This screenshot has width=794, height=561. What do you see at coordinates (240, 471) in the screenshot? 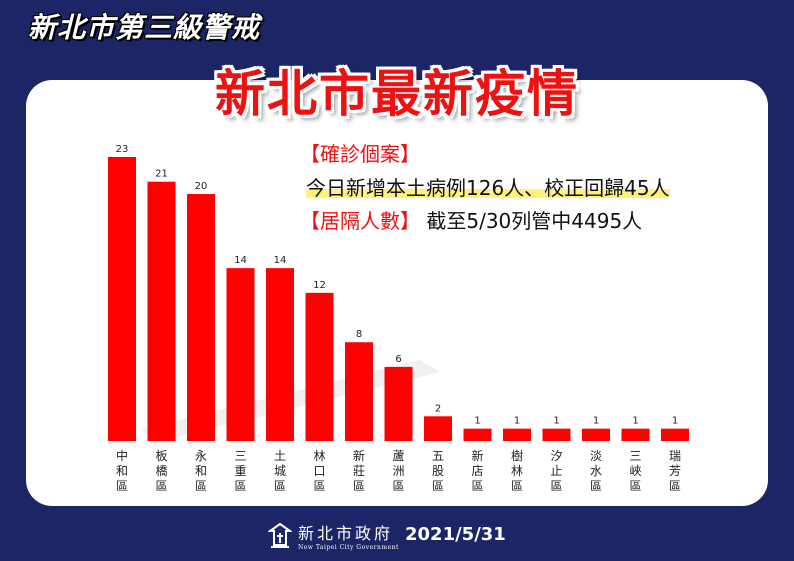
I see `category-label: 三重區` at bounding box center [240, 471].